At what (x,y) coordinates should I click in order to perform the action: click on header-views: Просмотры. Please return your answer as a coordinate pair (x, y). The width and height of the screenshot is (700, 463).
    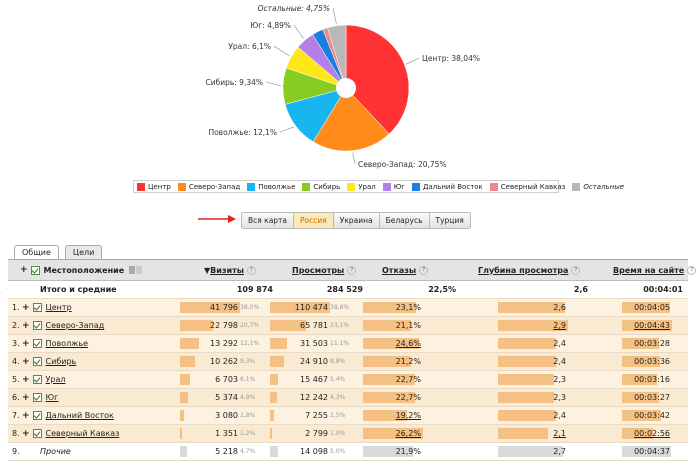
    Looking at the image, I should click on (318, 270).